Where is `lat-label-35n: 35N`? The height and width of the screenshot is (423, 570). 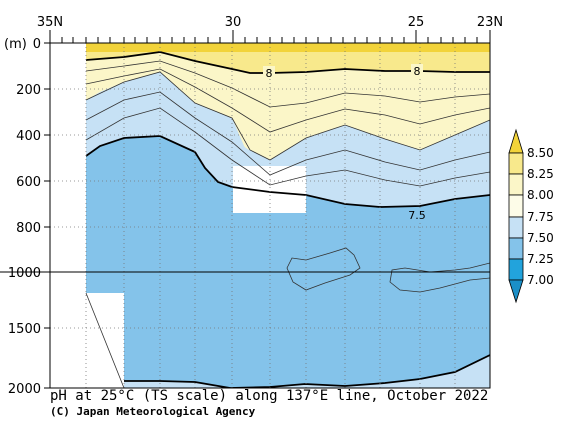
lat-label-35n: 35N is located at coordinates (50, 22).